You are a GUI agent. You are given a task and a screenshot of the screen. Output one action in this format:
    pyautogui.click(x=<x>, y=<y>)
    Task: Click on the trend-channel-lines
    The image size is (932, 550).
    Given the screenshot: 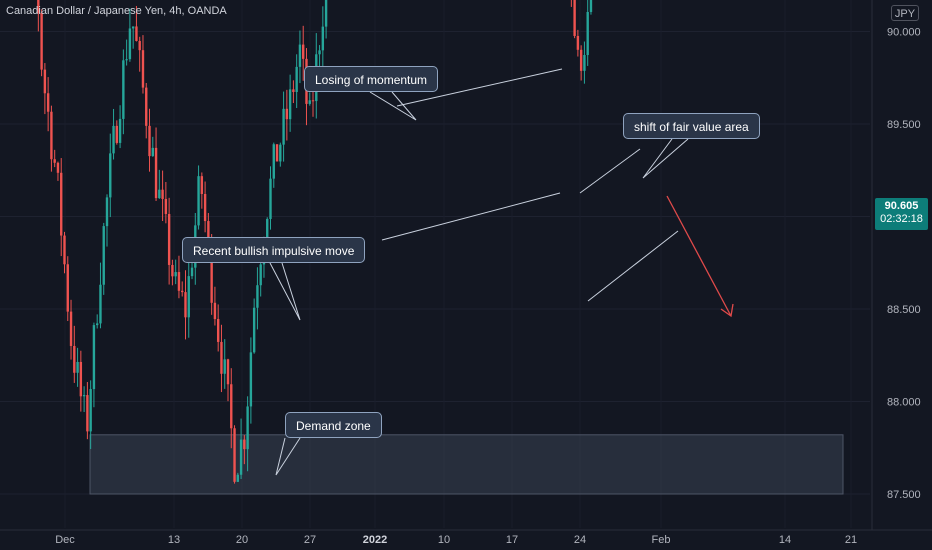 What is the action you would take?
    pyautogui.click(x=530, y=185)
    